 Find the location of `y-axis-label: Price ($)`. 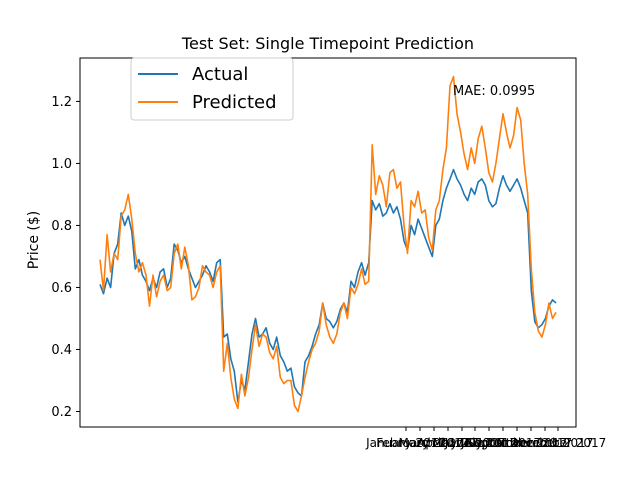

y-axis-label: Price ($) is located at coordinates (34, 240).